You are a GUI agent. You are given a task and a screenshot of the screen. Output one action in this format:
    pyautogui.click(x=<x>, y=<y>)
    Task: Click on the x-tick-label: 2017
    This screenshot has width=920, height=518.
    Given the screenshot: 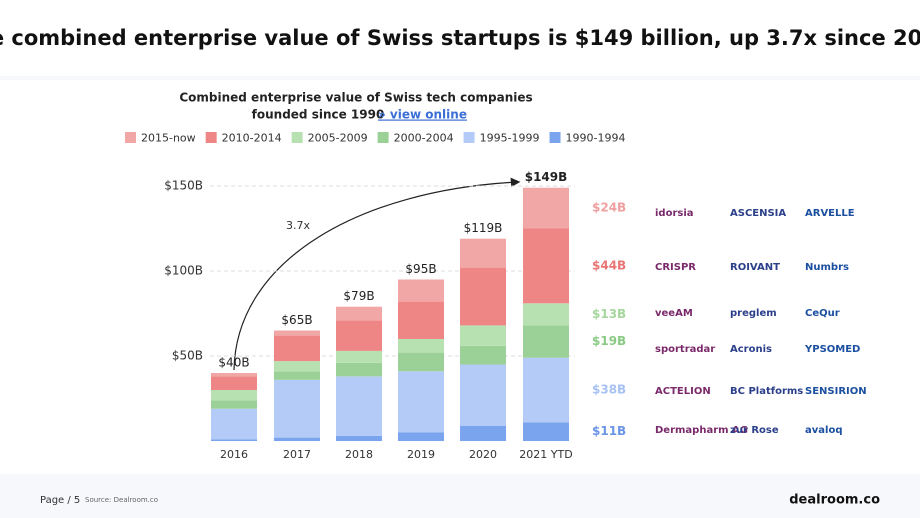 What is the action you would take?
    pyautogui.click(x=297, y=454)
    